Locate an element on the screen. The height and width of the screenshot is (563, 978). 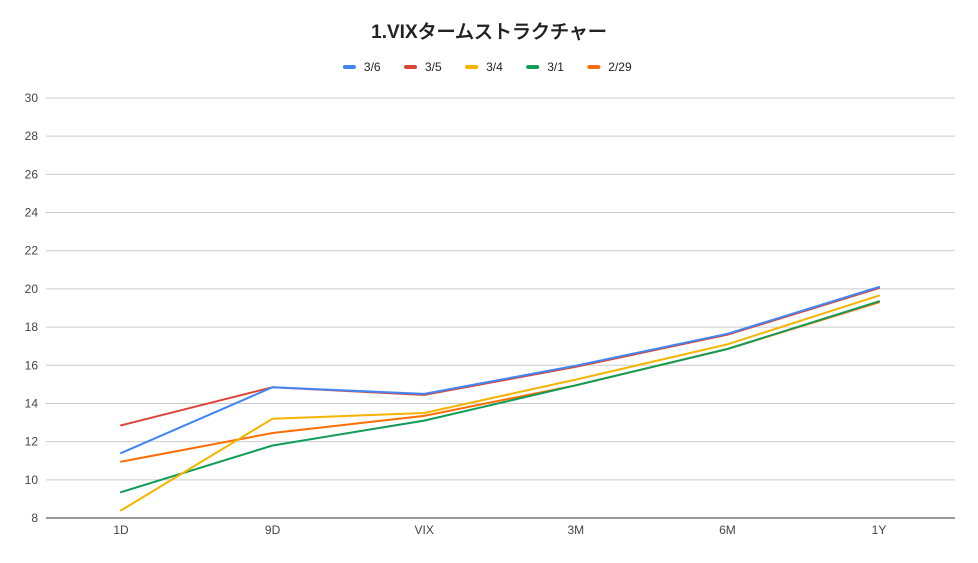
x-tick-label: VIX is located at coordinates (424, 530).